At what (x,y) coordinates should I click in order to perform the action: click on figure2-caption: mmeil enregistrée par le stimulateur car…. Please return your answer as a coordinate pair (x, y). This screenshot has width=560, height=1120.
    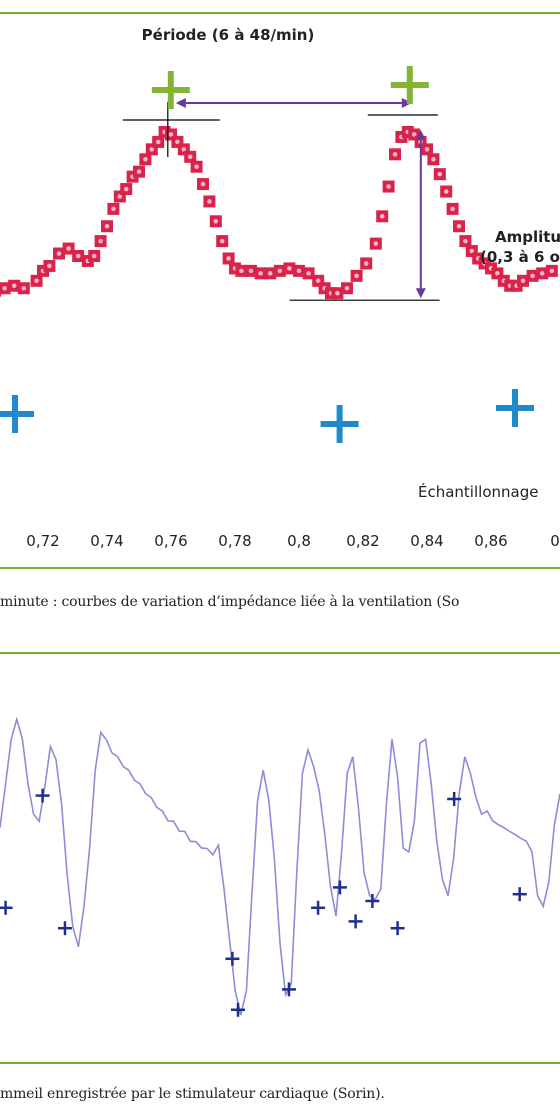
    Looking at the image, I should click on (192, 1094).